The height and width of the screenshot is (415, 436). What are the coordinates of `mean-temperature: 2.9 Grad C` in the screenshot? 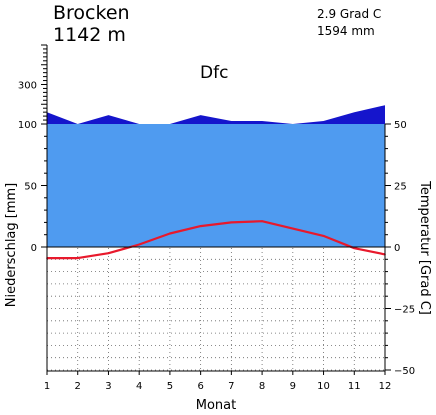 It's located at (349, 14).